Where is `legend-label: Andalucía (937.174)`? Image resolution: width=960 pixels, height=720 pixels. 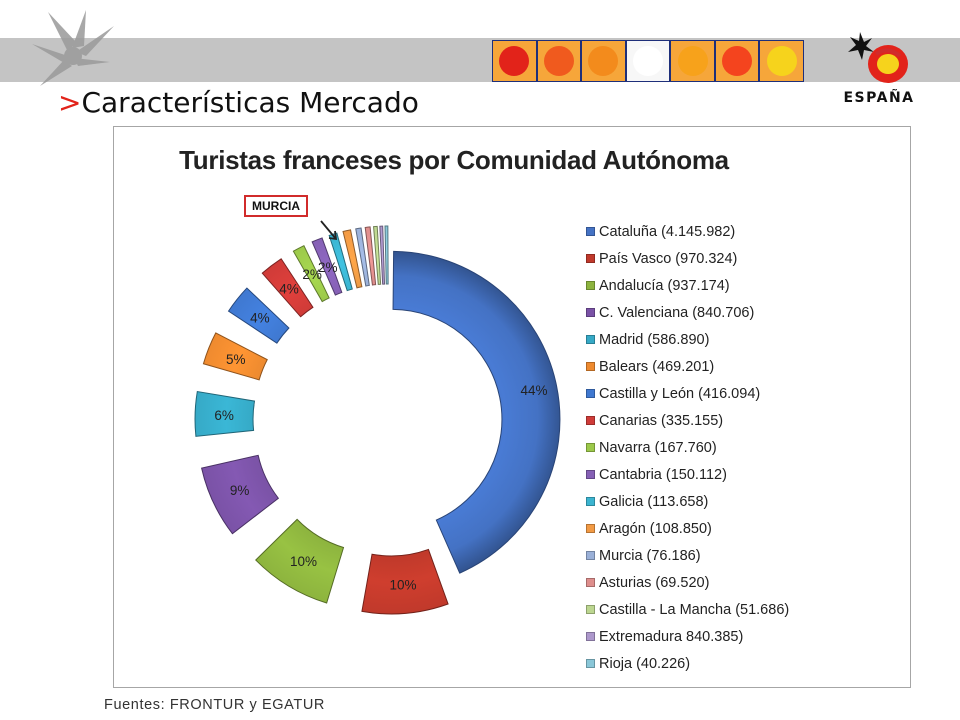
legend-label: Andalucía (937.174) is located at coordinates (664, 285).